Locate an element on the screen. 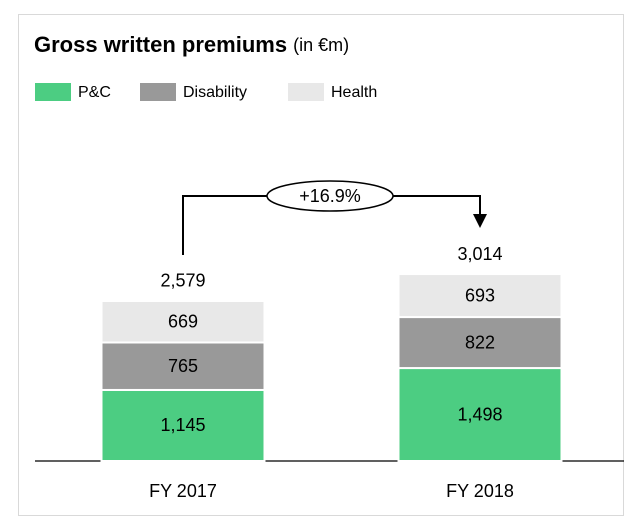 The width and height of the screenshot is (639, 526). total-label: 2,579 is located at coordinates (182, 281).